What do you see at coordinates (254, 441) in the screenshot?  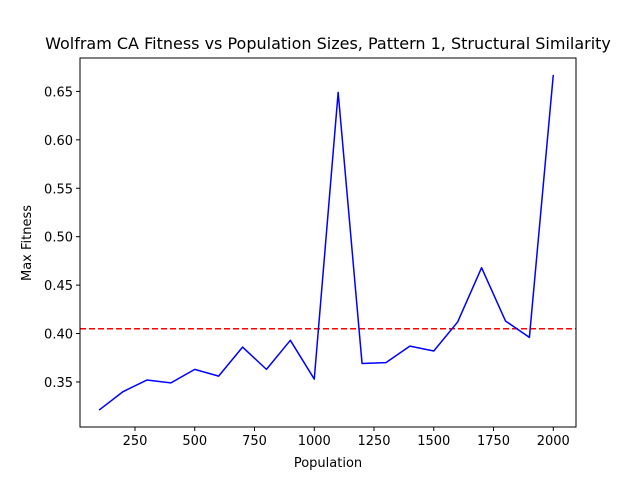 I see `x-tick-label: 750` at bounding box center [254, 441].